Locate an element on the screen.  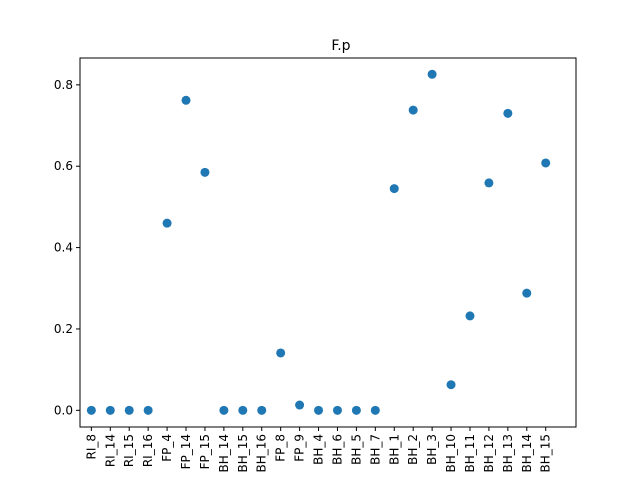
y-tick-label: 0.2 is located at coordinates (63, 329).